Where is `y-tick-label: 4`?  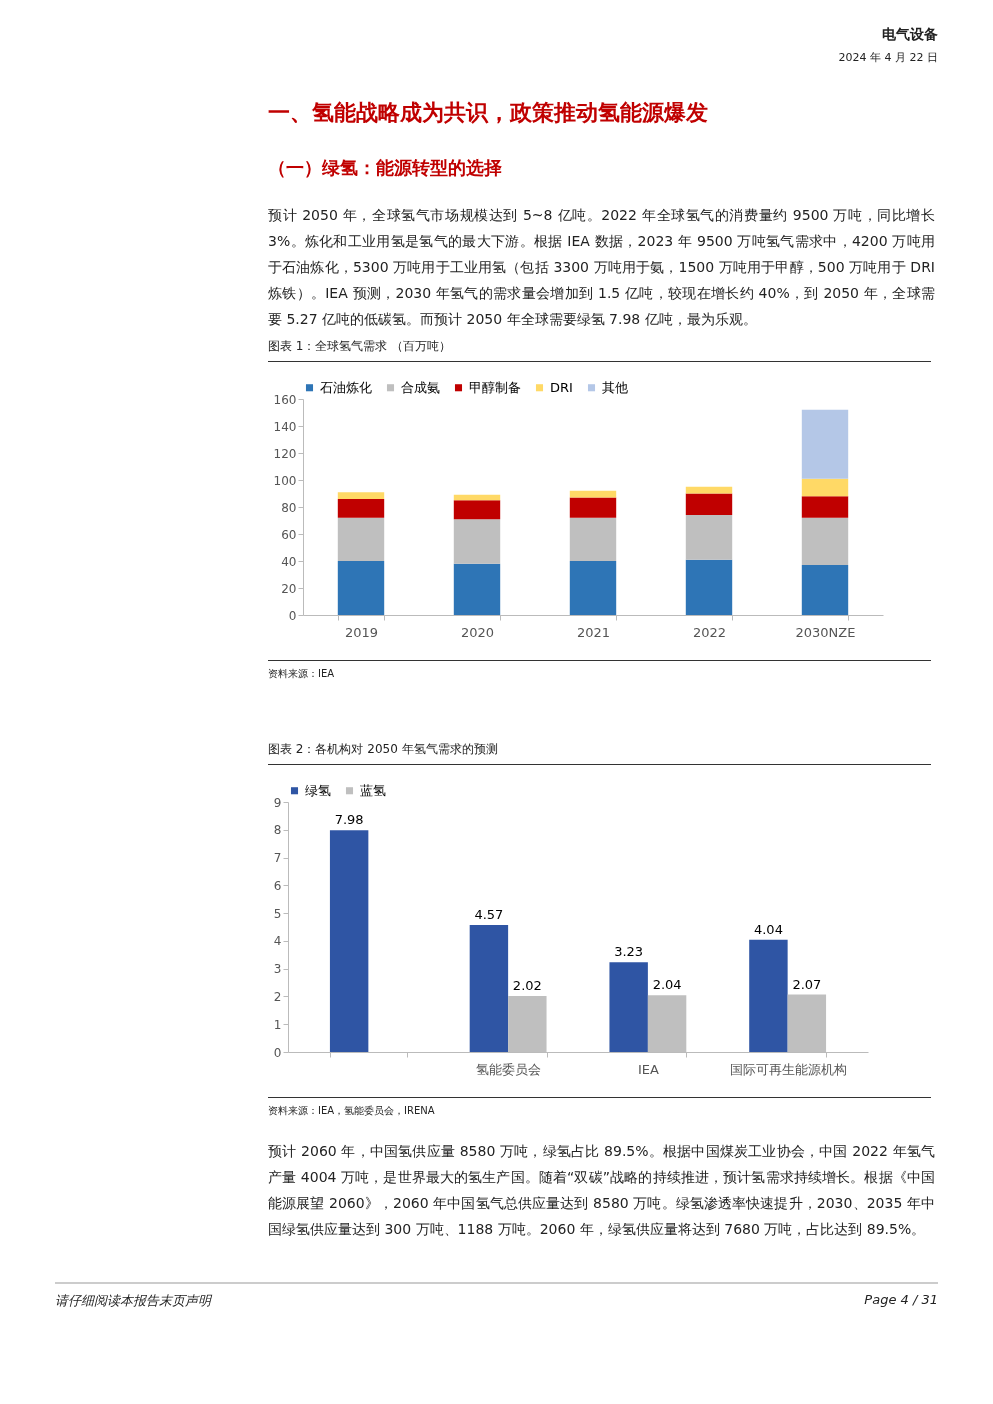 y-tick-label: 4 is located at coordinates (277, 941).